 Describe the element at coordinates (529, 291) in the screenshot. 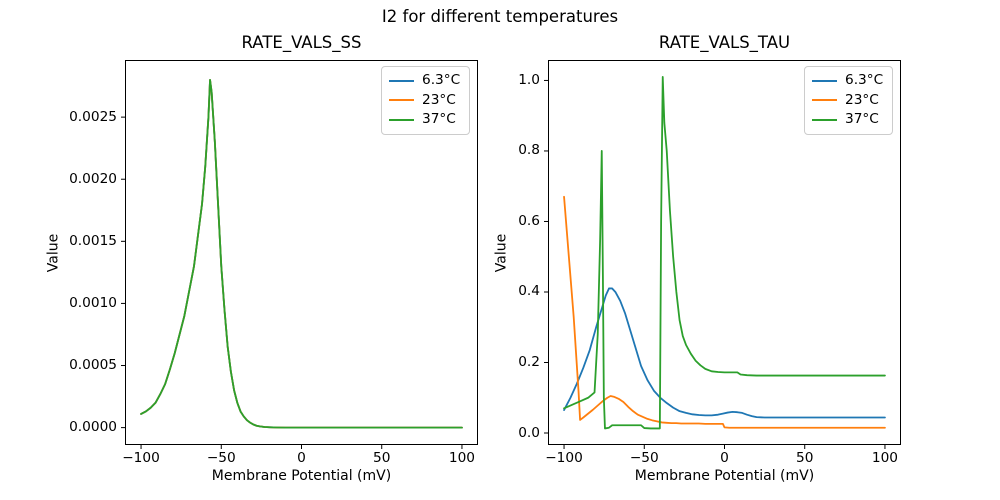

I see `y-tick-label: 0.4` at that location.